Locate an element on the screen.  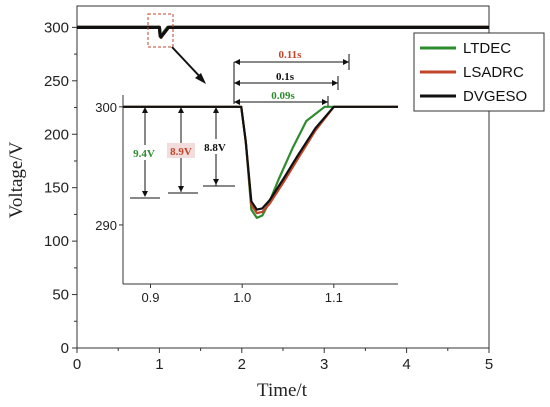
annotation-lsadrc-time: 0.11s is located at coordinates (291, 55).